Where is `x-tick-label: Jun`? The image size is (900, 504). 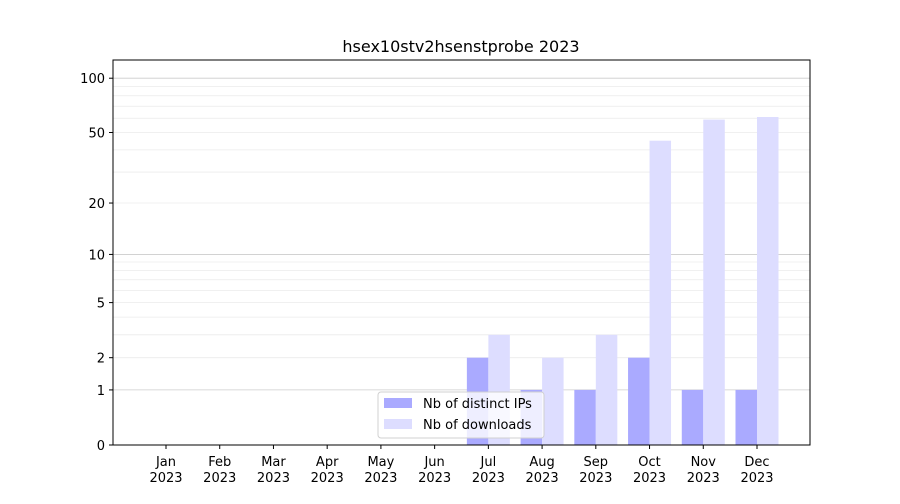 x-tick-label: Jun is located at coordinates (433, 462).